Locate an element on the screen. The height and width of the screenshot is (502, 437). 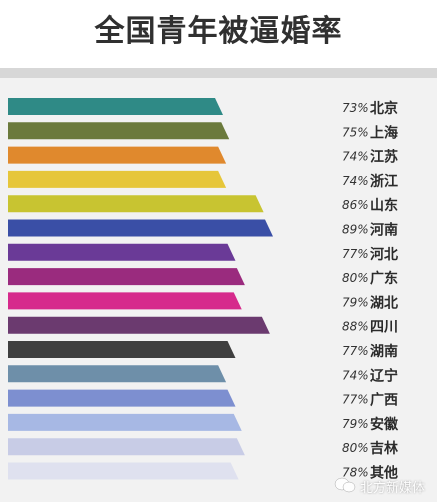
watermark: 北方新媒体 is located at coordinates (379, 486).